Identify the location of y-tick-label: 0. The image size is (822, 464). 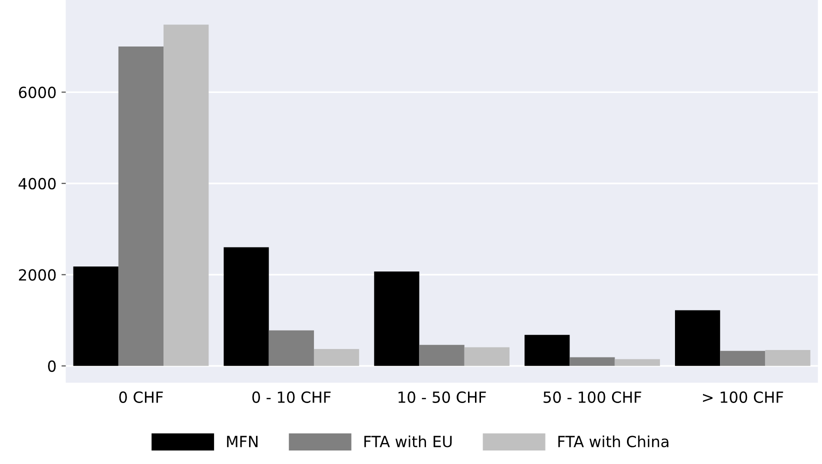
(52, 366).